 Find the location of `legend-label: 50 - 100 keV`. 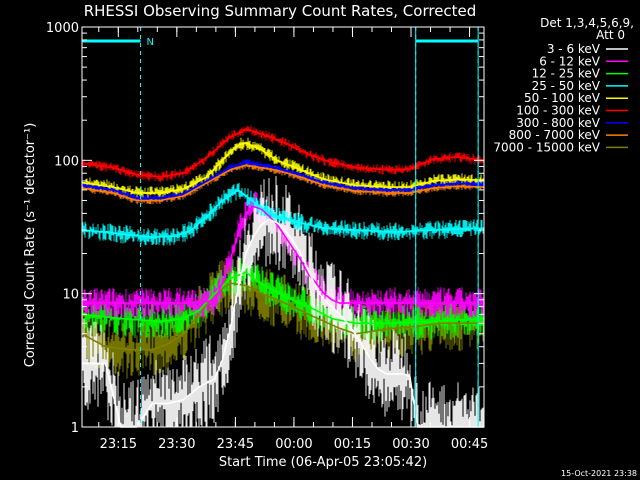

legend-label: 50 - 100 keV is located at coordinates (562, 98).